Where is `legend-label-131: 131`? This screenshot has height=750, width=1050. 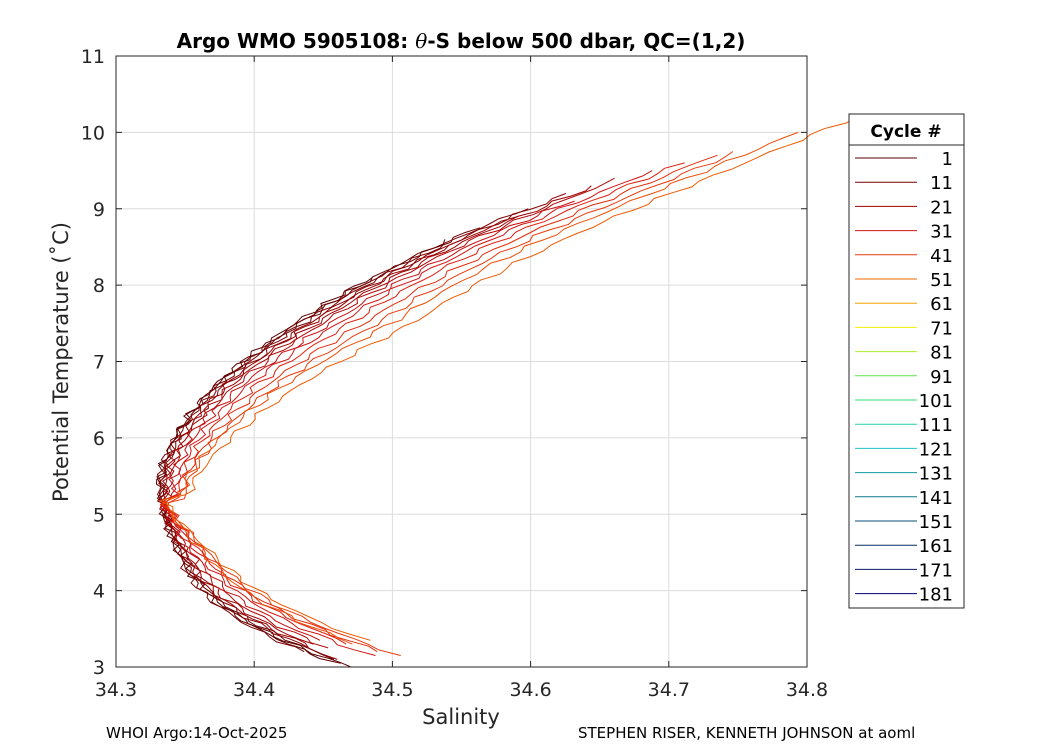 legend-label-131: 131 is located at coordinates (936, 474).